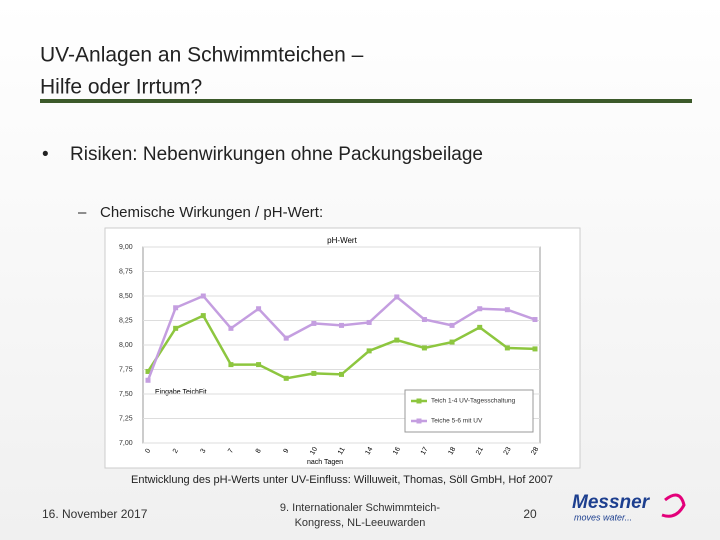  Describe the element at coordinates (342, 240) in the screenshot. I see `chart-title: pH-Wert` at that location.